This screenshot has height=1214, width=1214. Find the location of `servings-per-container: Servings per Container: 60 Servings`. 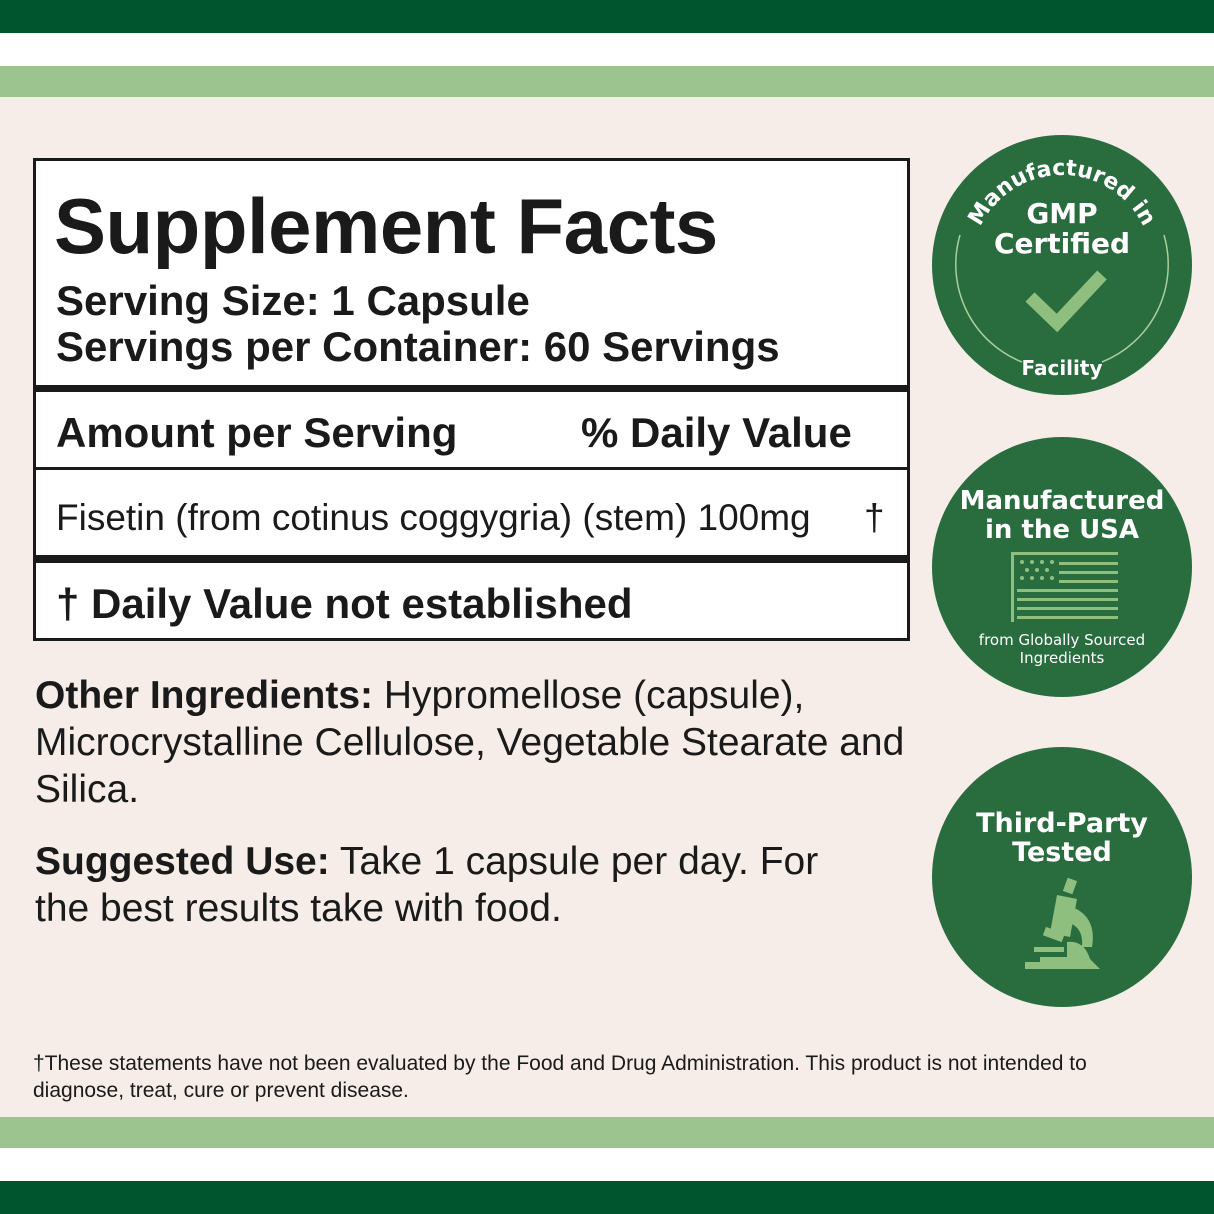

servings-per-container: Servings per Container: 60 Servings is located at coordinates (418, 346).